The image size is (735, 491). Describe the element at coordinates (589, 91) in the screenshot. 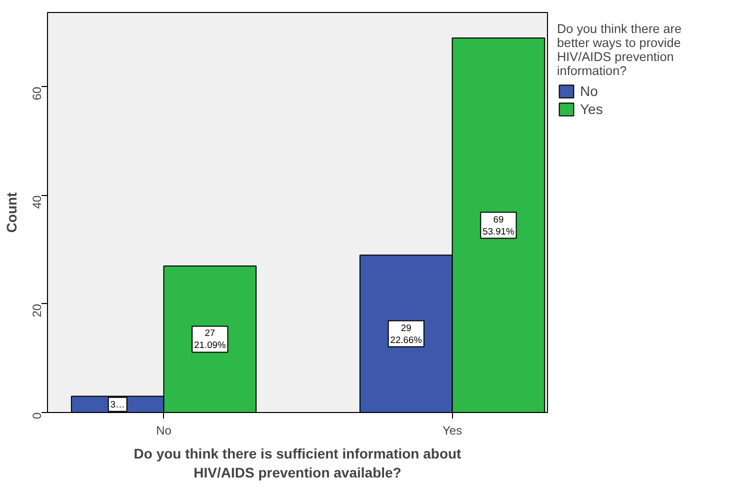

I see `legend-label: No` at that location.